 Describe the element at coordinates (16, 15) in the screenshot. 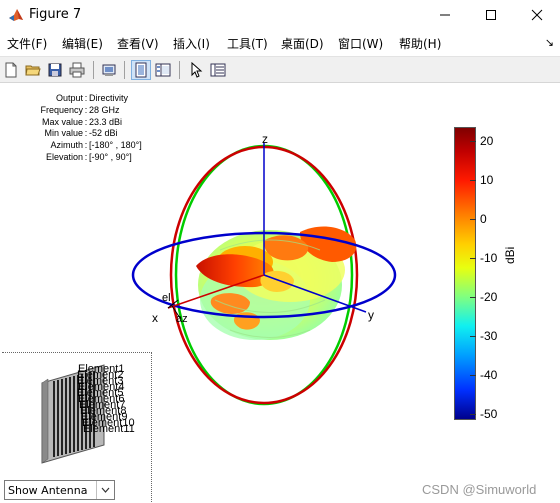

I see `matlab-logo-icon` at that location.